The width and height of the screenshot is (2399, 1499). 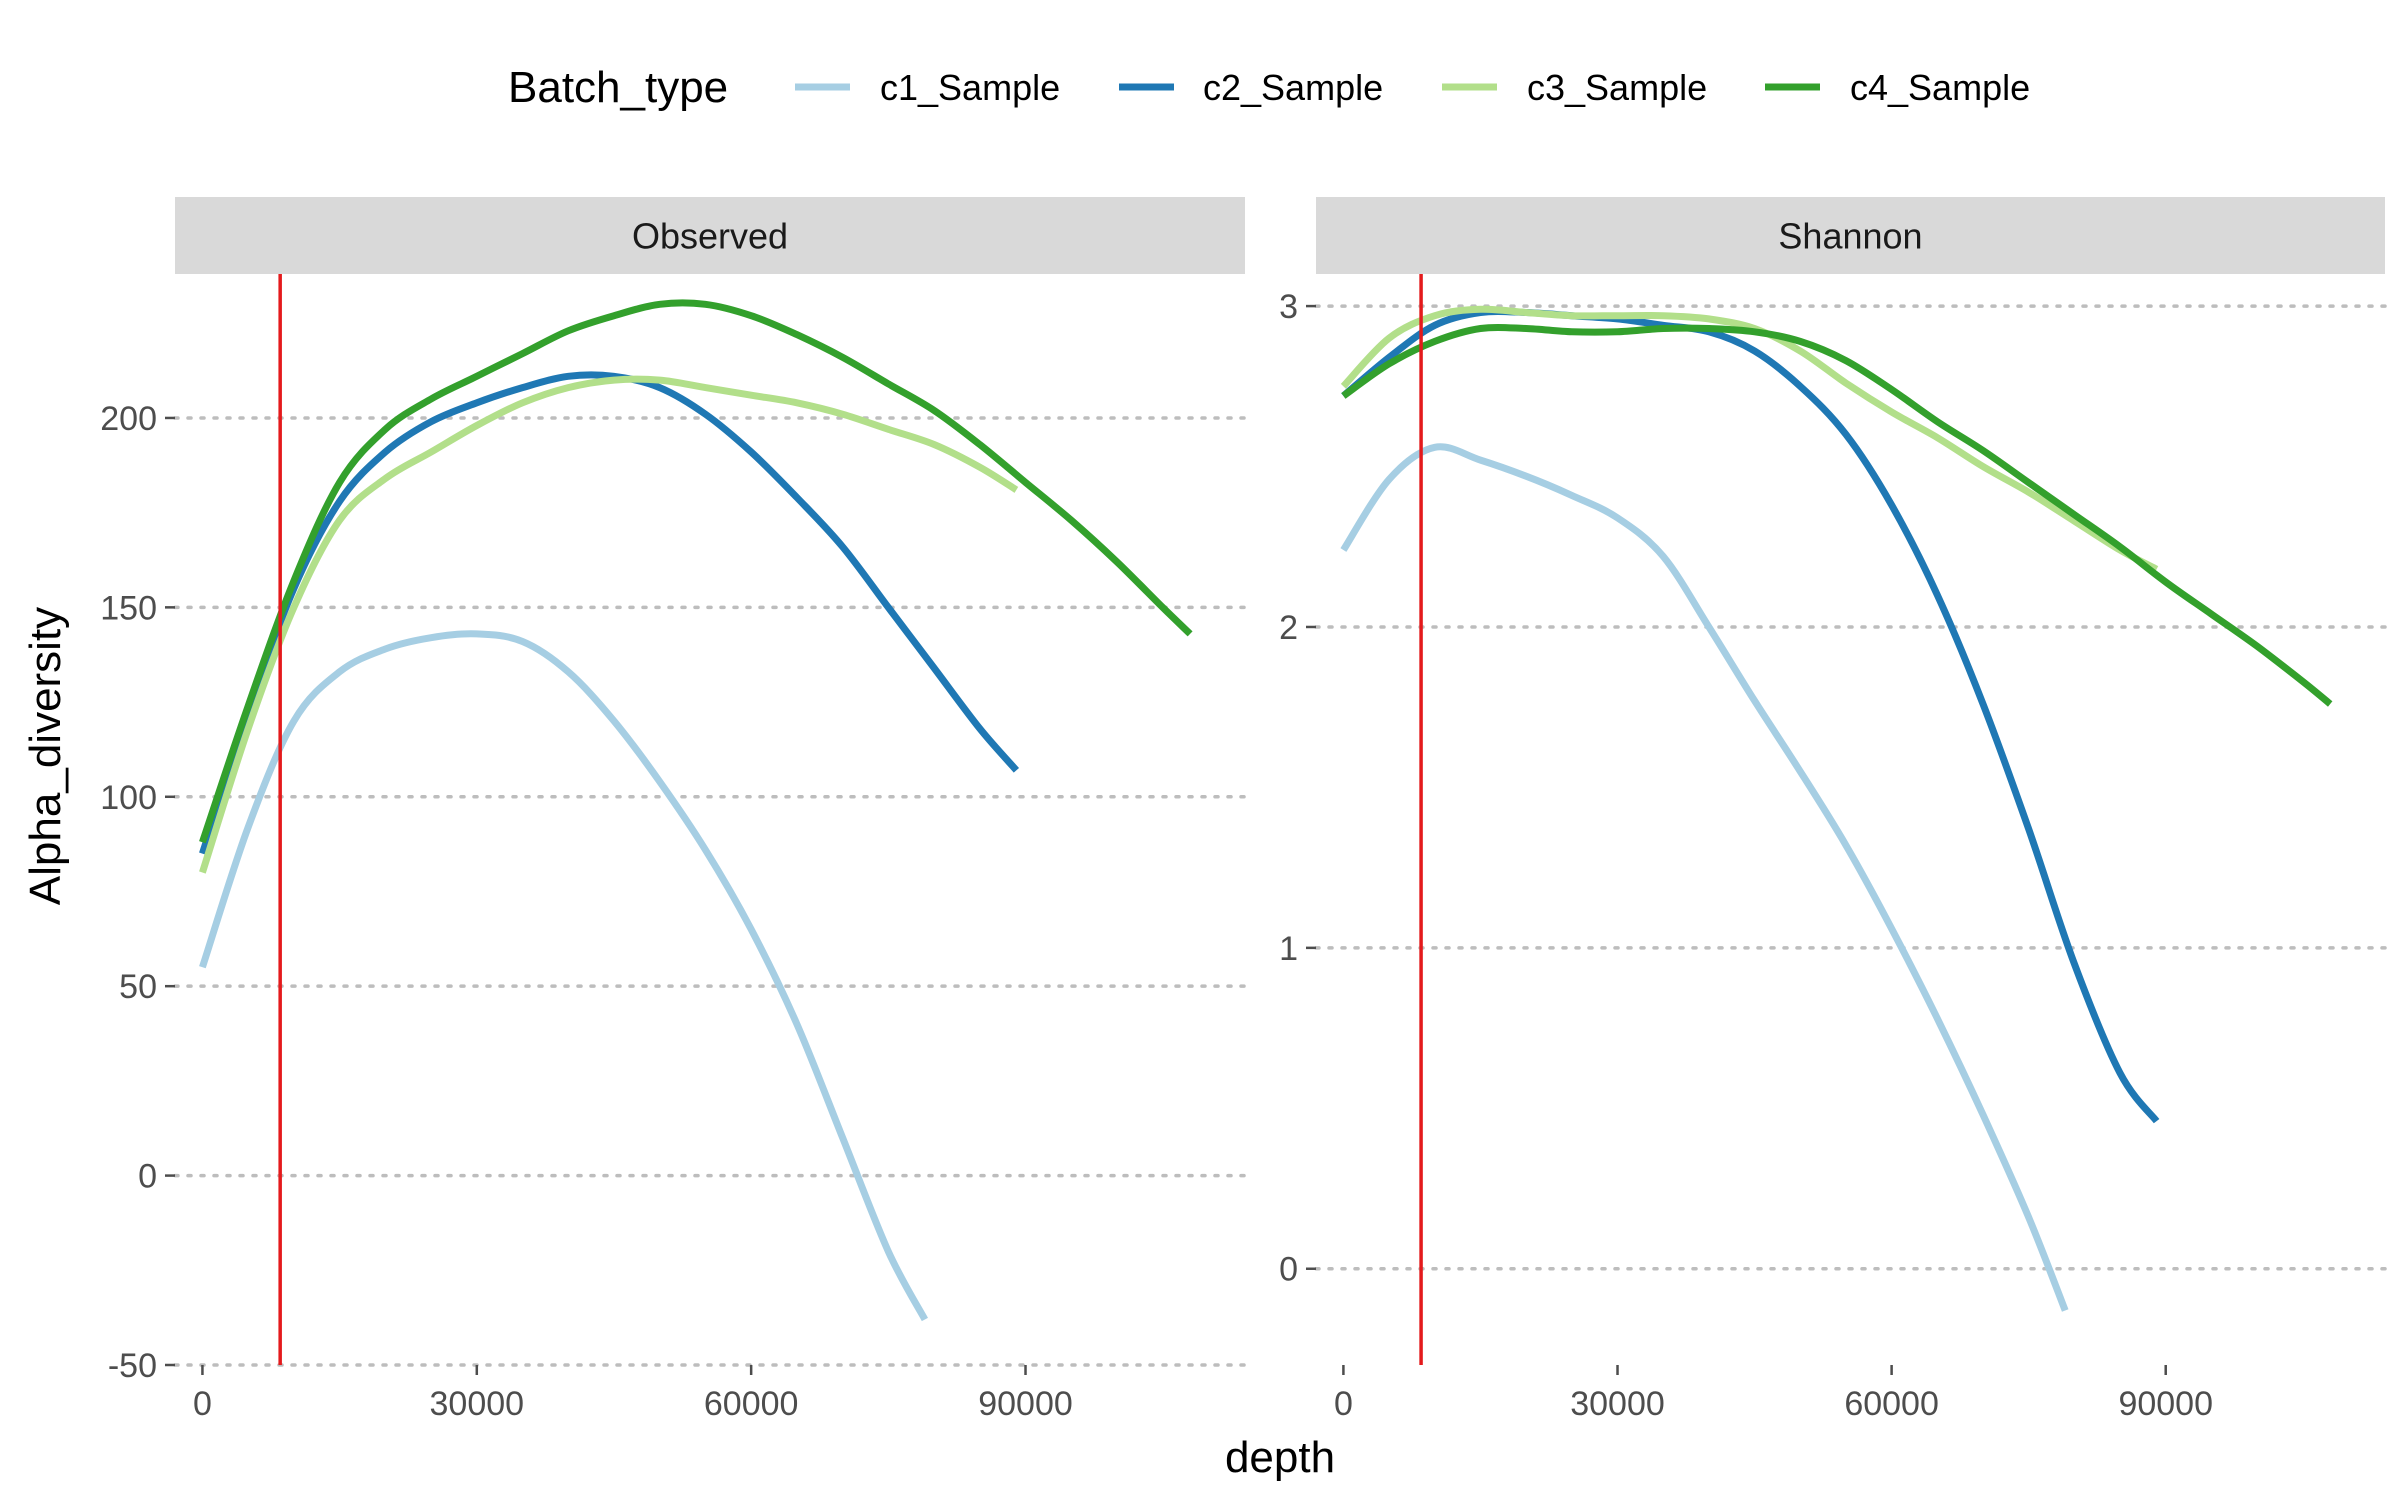 What do you see at coordinates (128, 419) in the screenshot?
I see `y-tick-label: 200` at bounding box center [128, 419].